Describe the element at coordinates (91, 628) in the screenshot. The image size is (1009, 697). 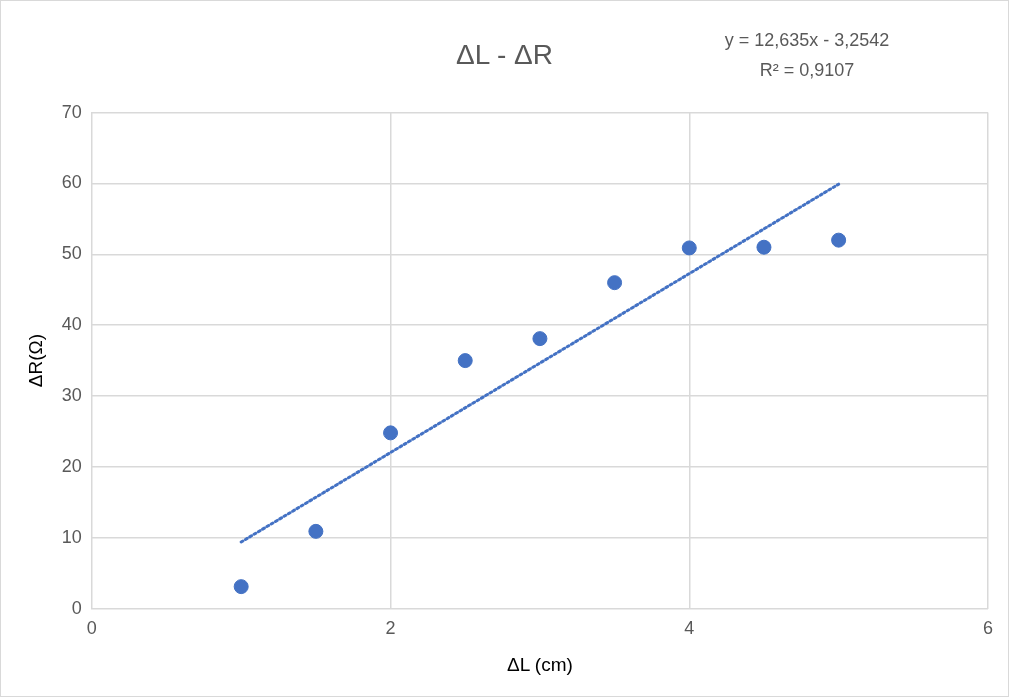
I see `x-tick-label: 0` at that location.